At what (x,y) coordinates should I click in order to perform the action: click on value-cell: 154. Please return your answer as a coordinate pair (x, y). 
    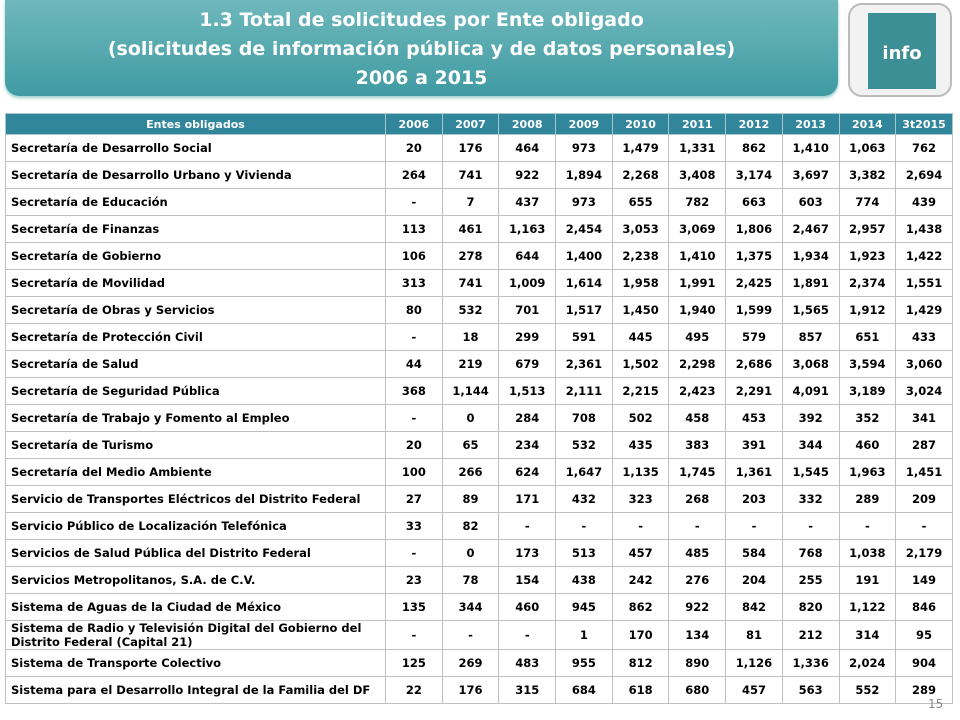
    Looking at the image, I should click on (527, 580).